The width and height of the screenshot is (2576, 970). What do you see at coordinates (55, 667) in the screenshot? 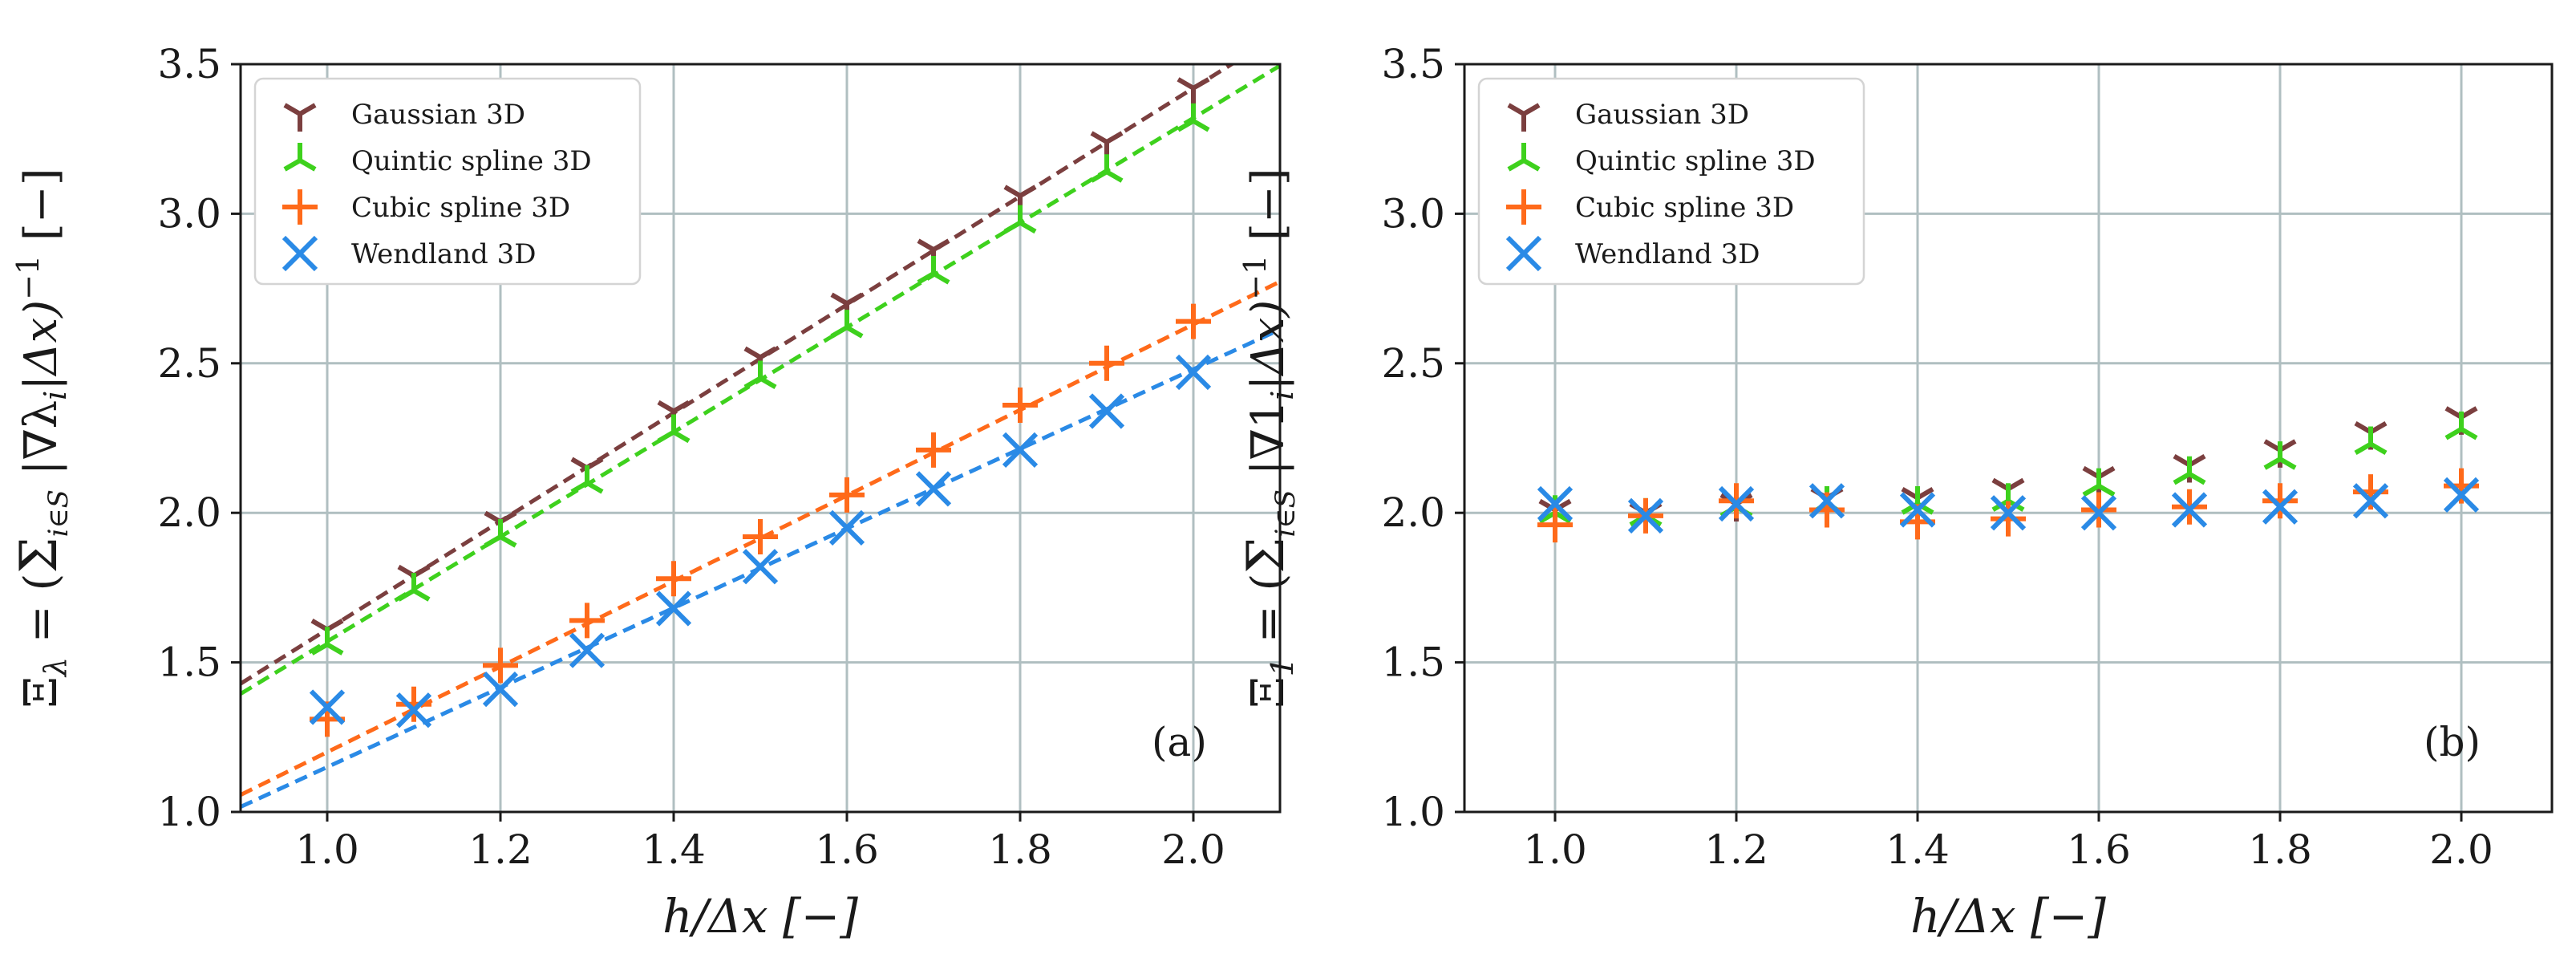
I see `y-axis-label-part: λ` at bounding box center [55, 667].